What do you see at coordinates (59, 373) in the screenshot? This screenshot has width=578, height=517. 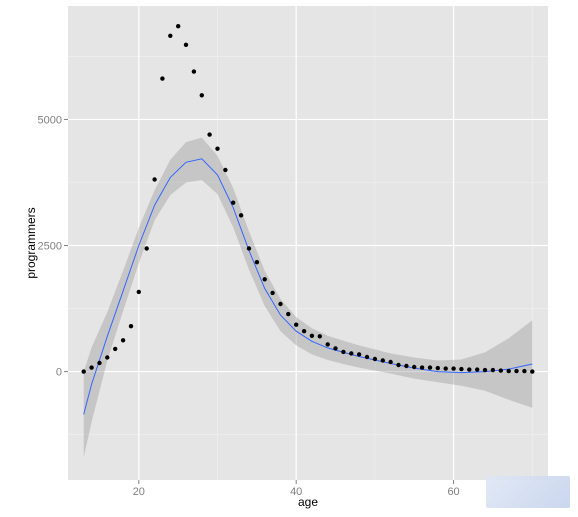 I see `y-tick-label: 0` at bounding box center [59, 373].